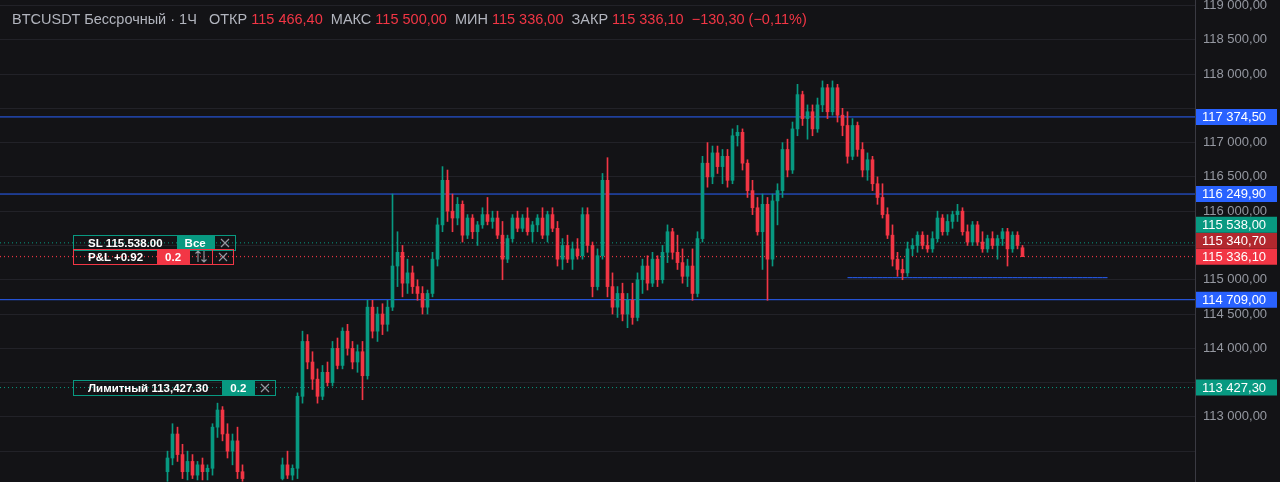 Image resolution: width=1280 pixels, height=482 pixels. I want to click on ref-line-label: 115 336,10, so click(1234, 256).